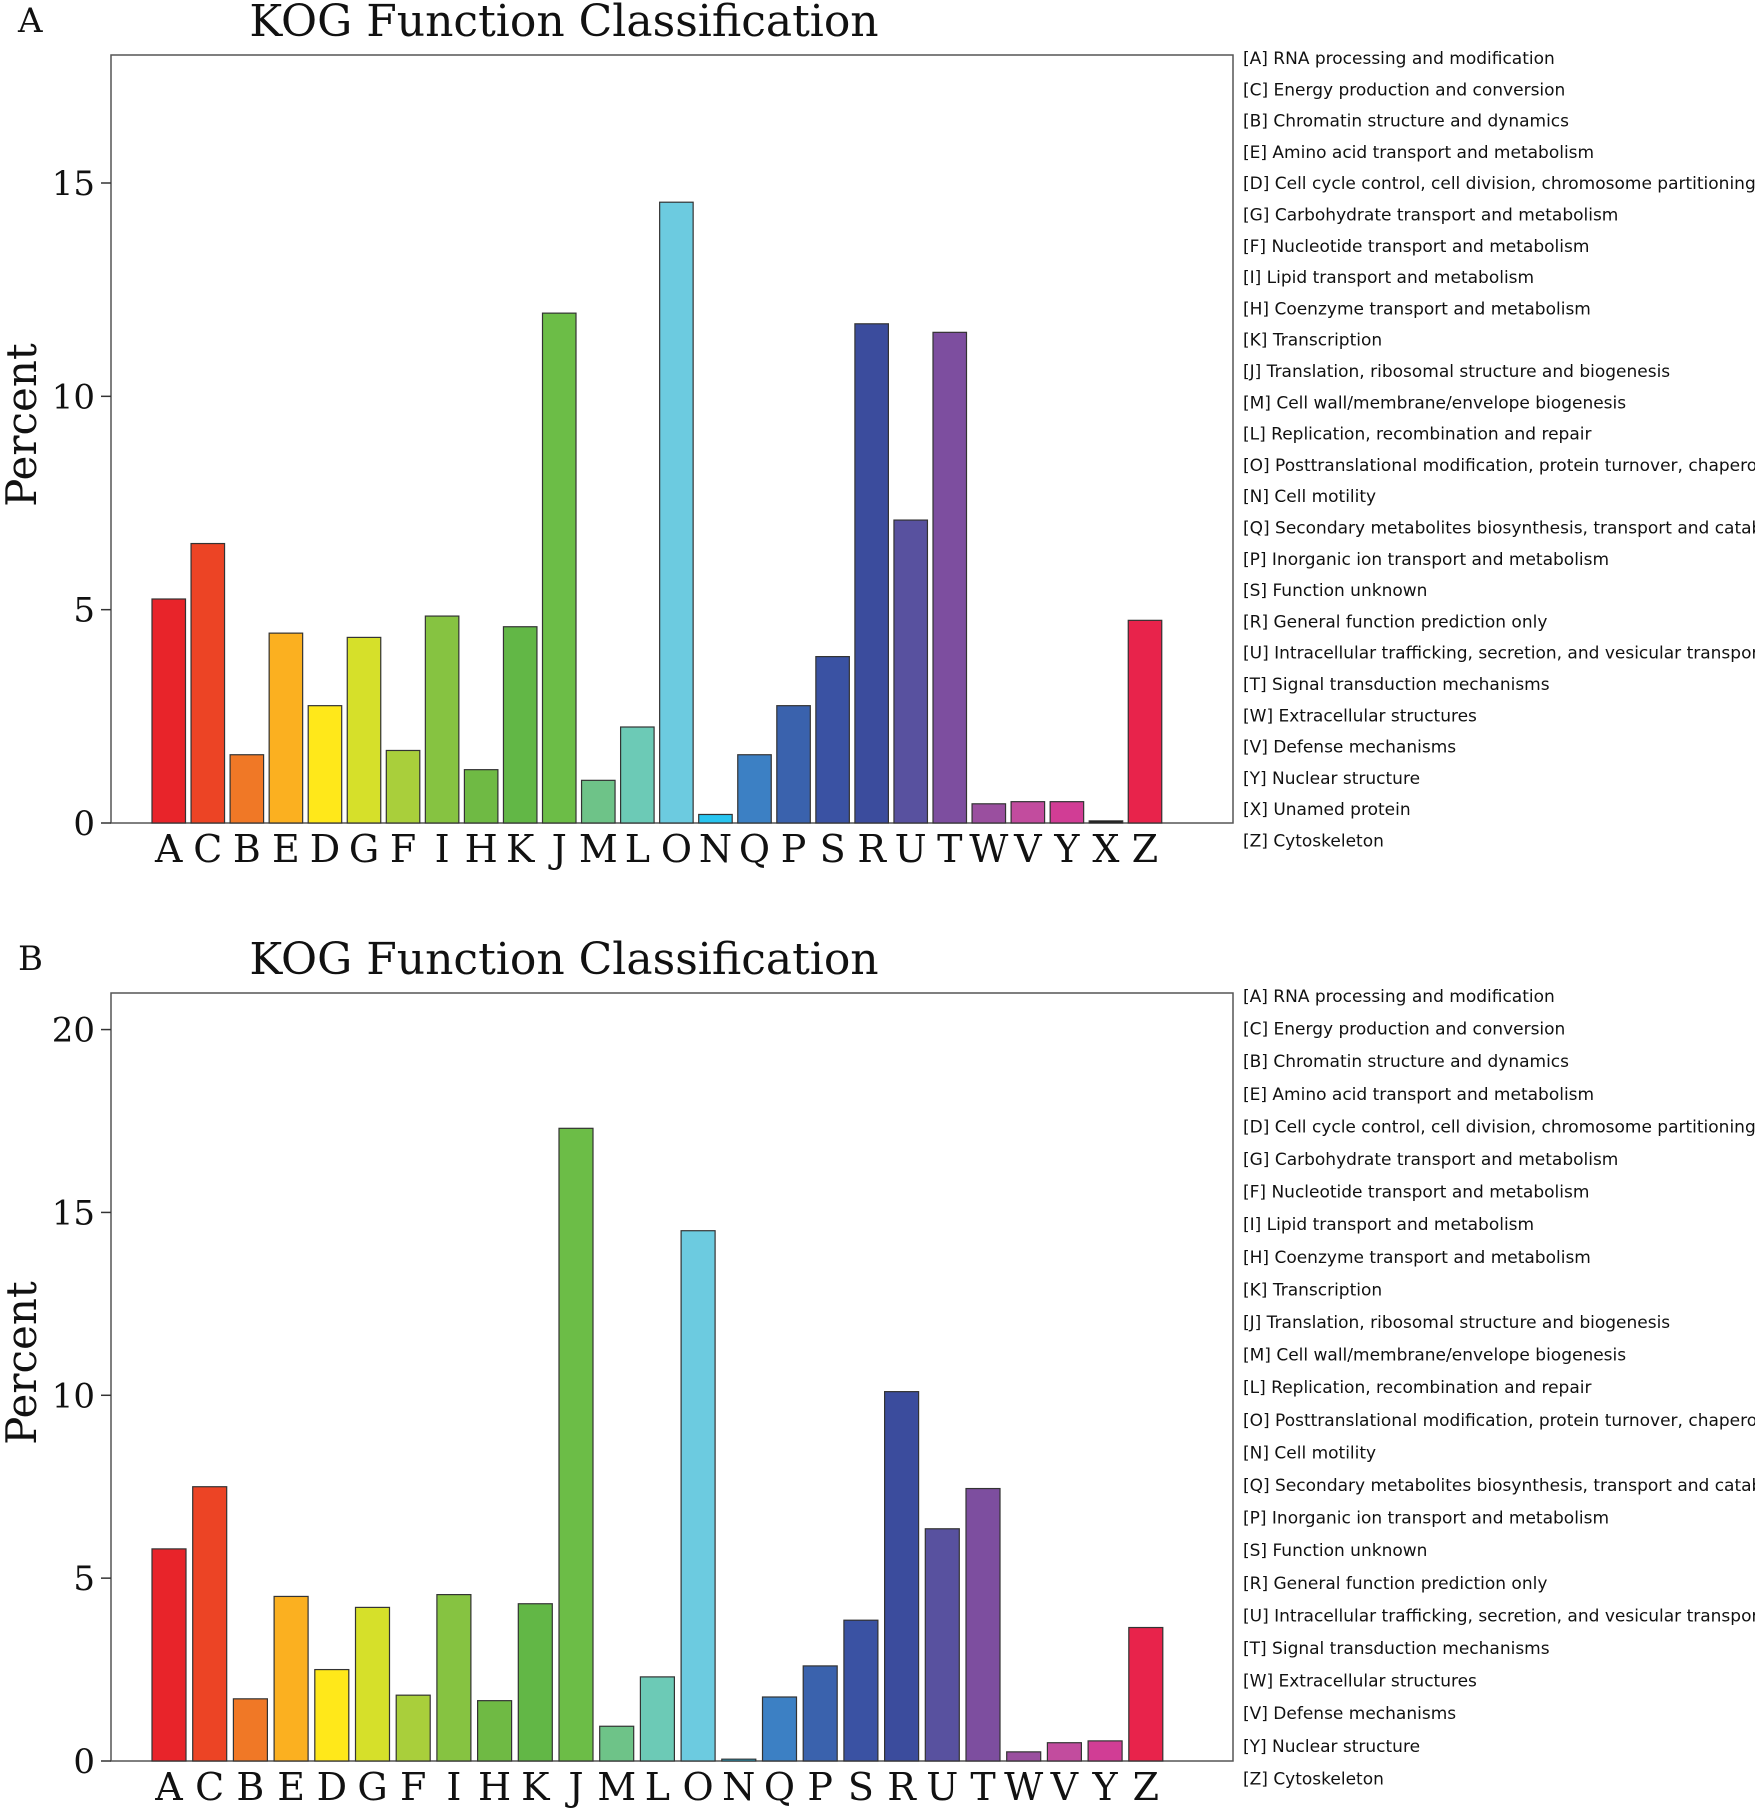  Describe the element at coordinates (1023, 1787) in the screenshot. I see `x-tick-label: W` at that location.